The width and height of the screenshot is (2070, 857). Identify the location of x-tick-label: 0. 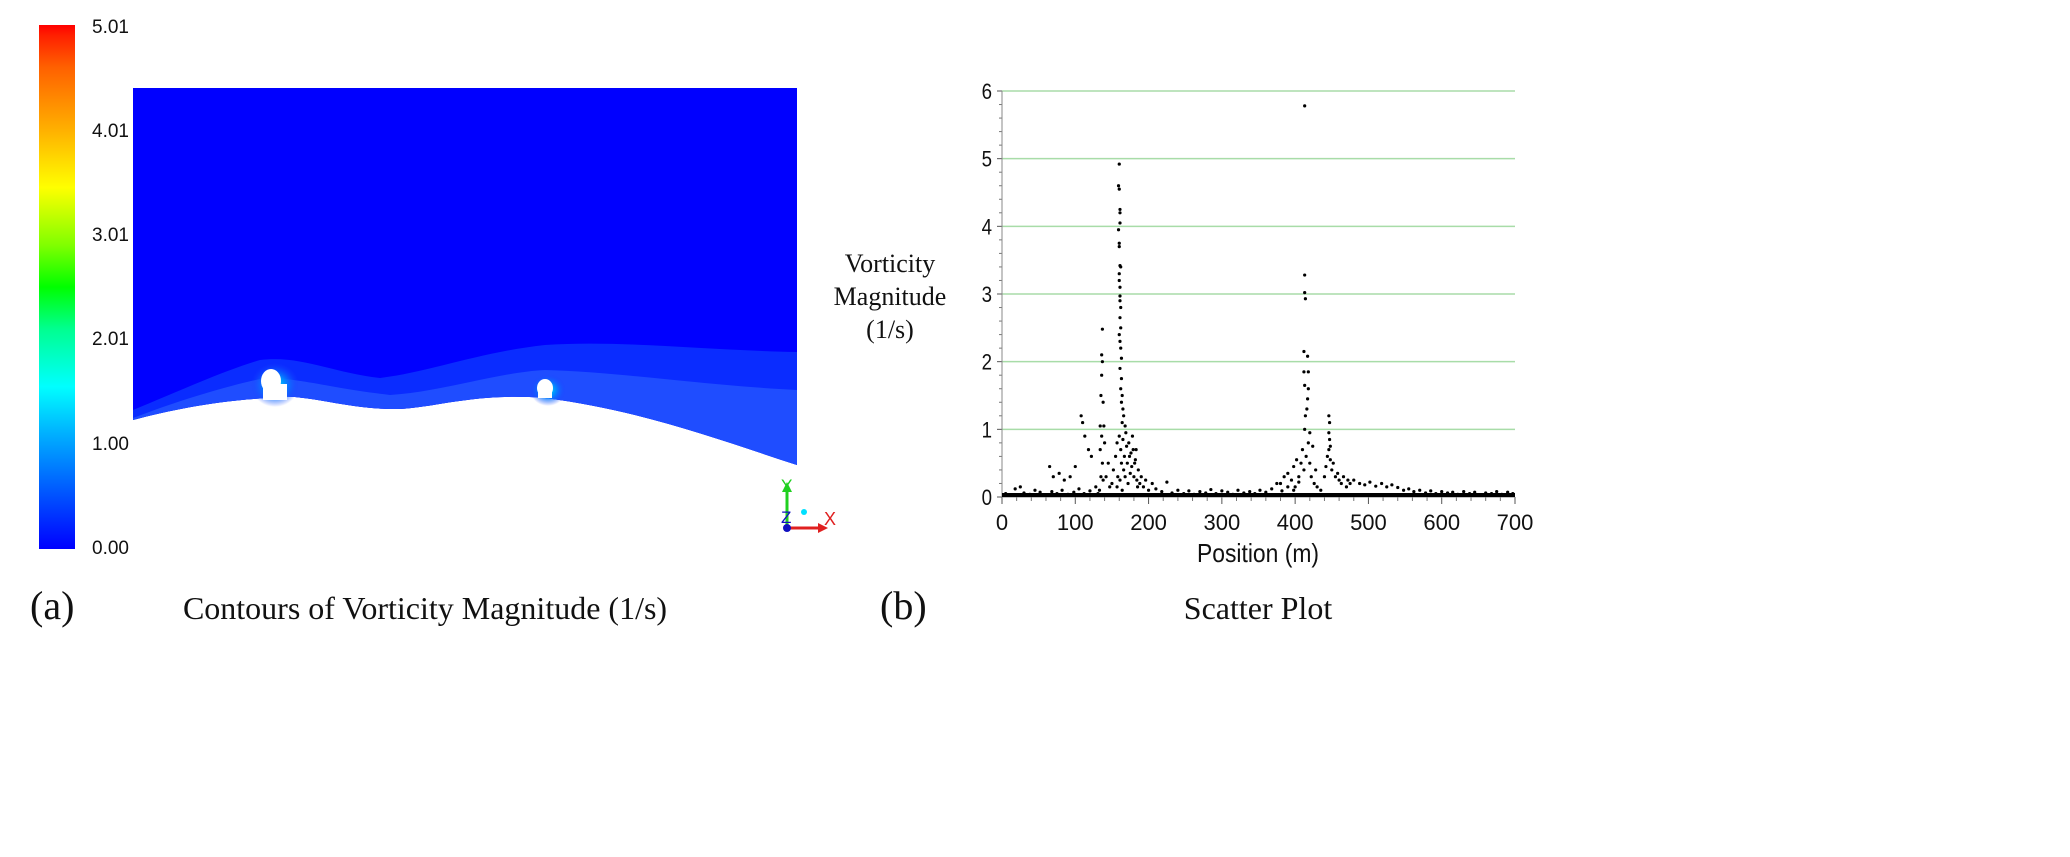
(1002, 522).